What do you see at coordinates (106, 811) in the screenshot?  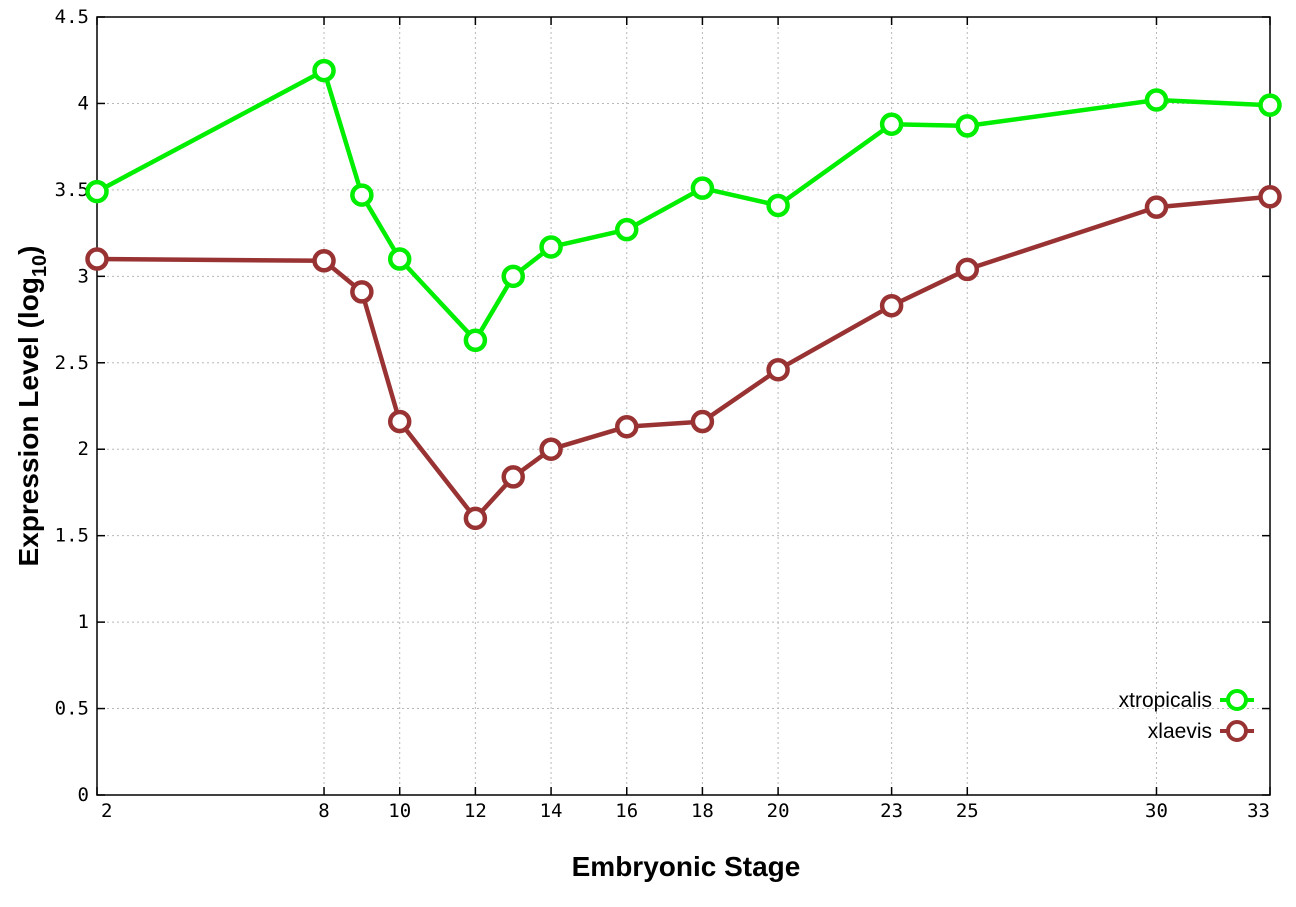 I see `x-tick-label: 2` at bounding box center [106, 811].